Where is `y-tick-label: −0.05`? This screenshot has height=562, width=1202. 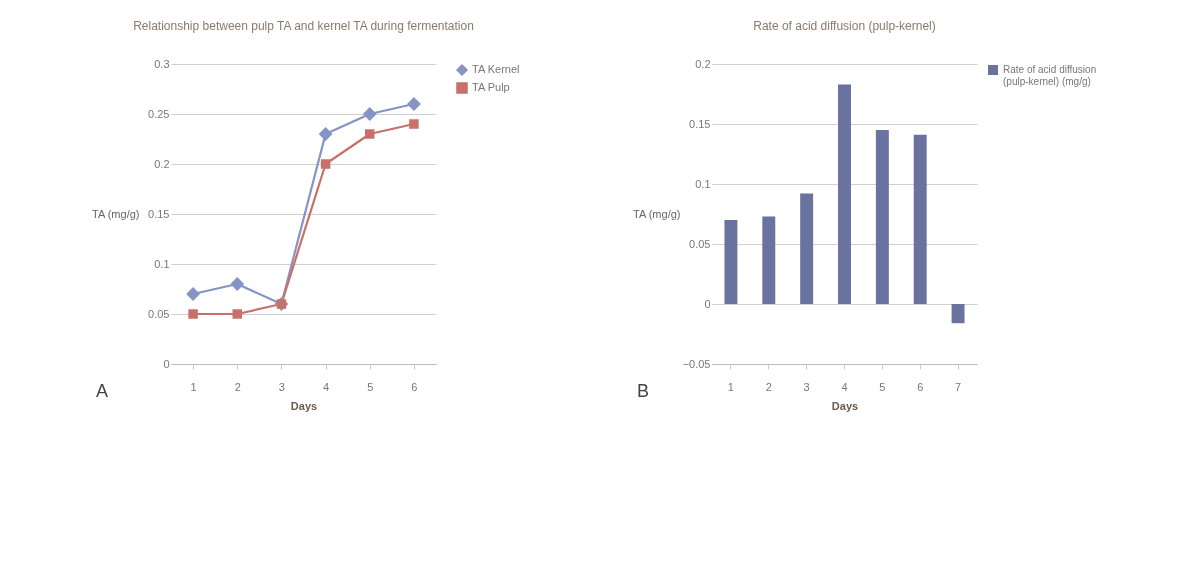 y-tick-label: −0.05 is located at coordinates (696, 363).